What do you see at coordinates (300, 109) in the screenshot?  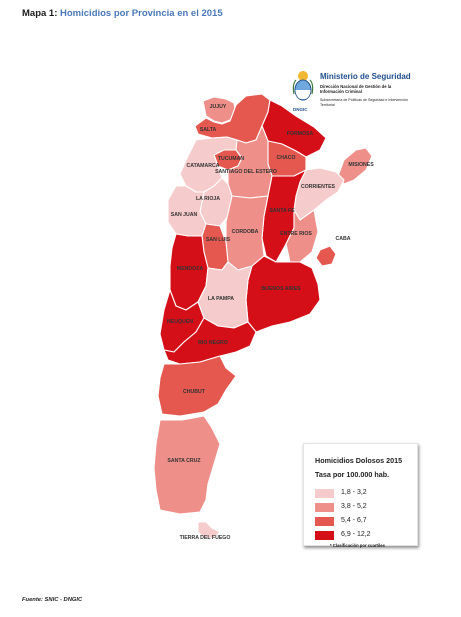 I see `ministry-acronym: DNGIC` at bounding box center [300, 109].